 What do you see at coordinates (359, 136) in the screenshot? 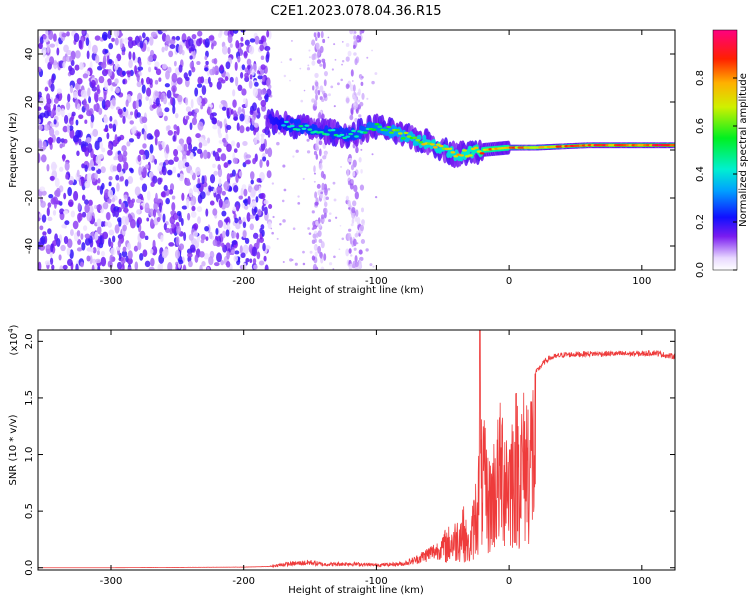
I see `track-body` at bounding box center [359, 136].